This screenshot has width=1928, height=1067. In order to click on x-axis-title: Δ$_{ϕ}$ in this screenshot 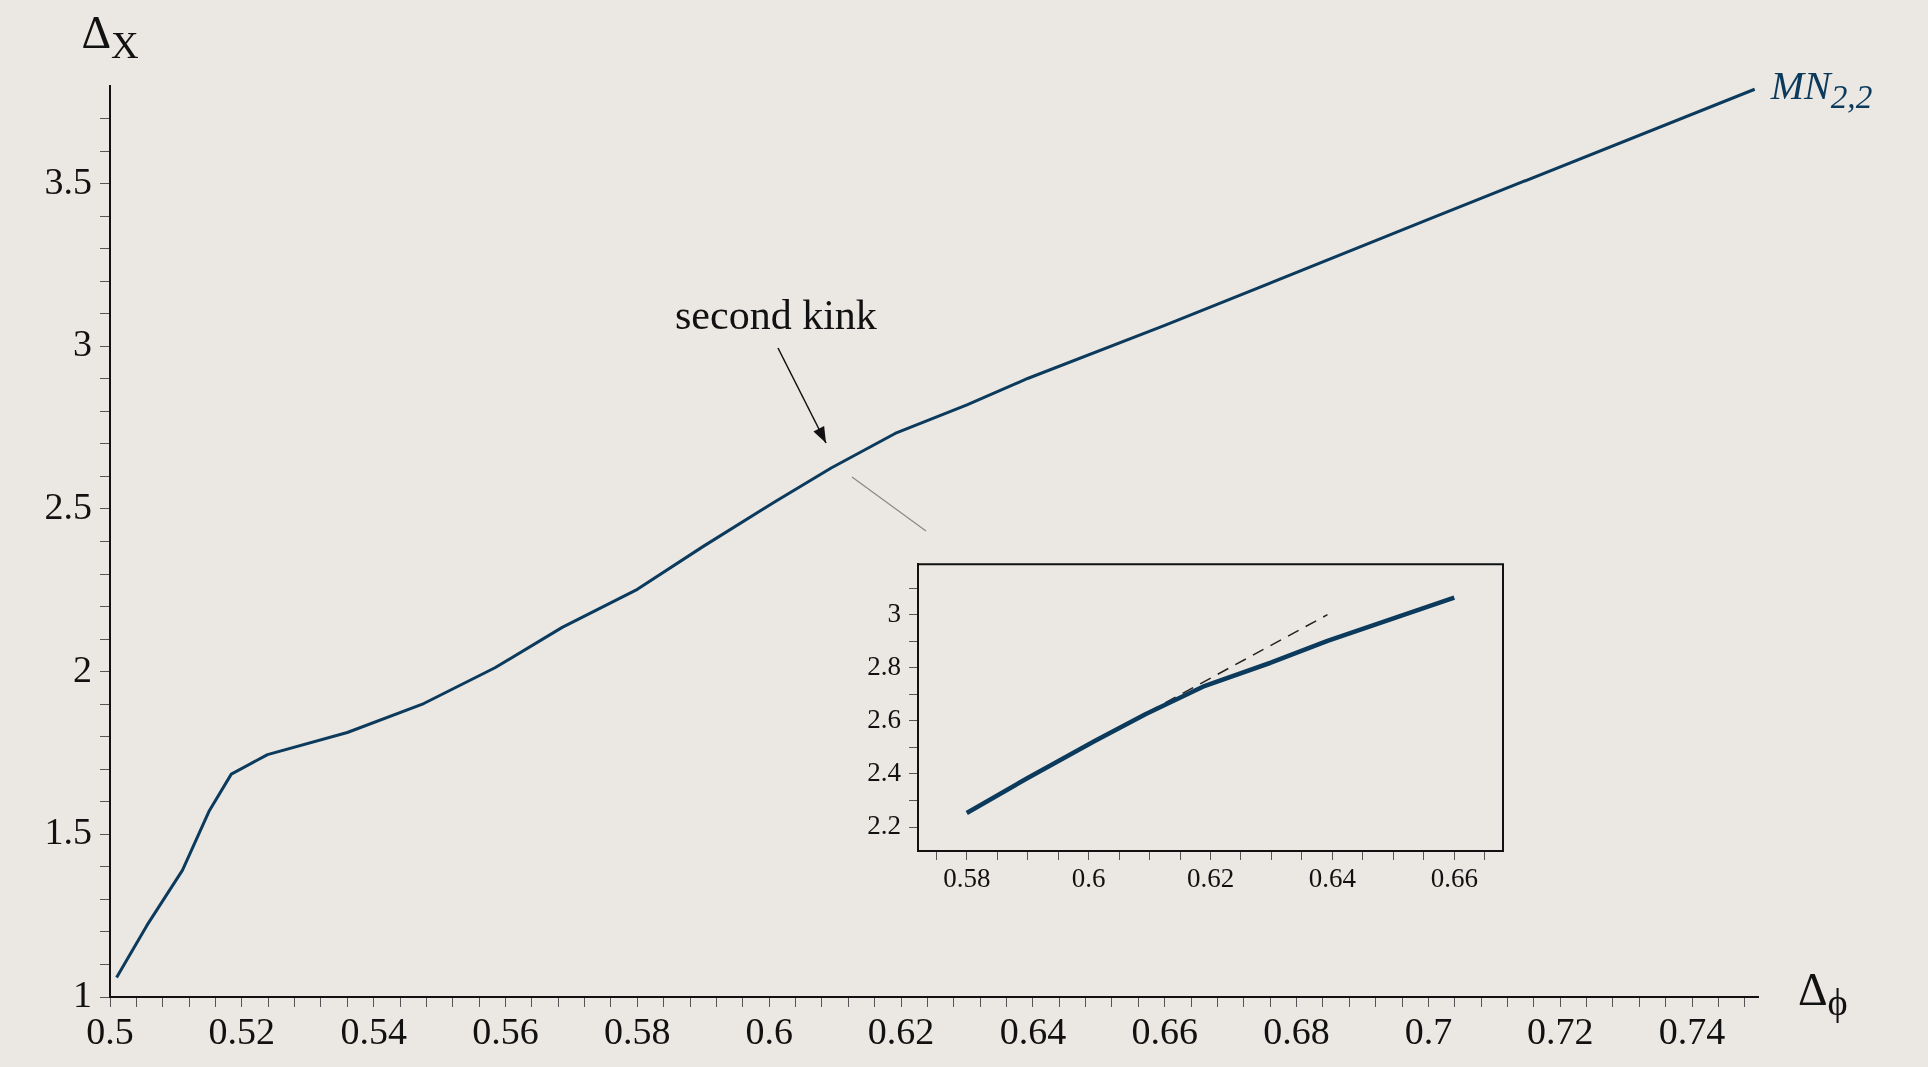, I will do `click(1823, 993)`.